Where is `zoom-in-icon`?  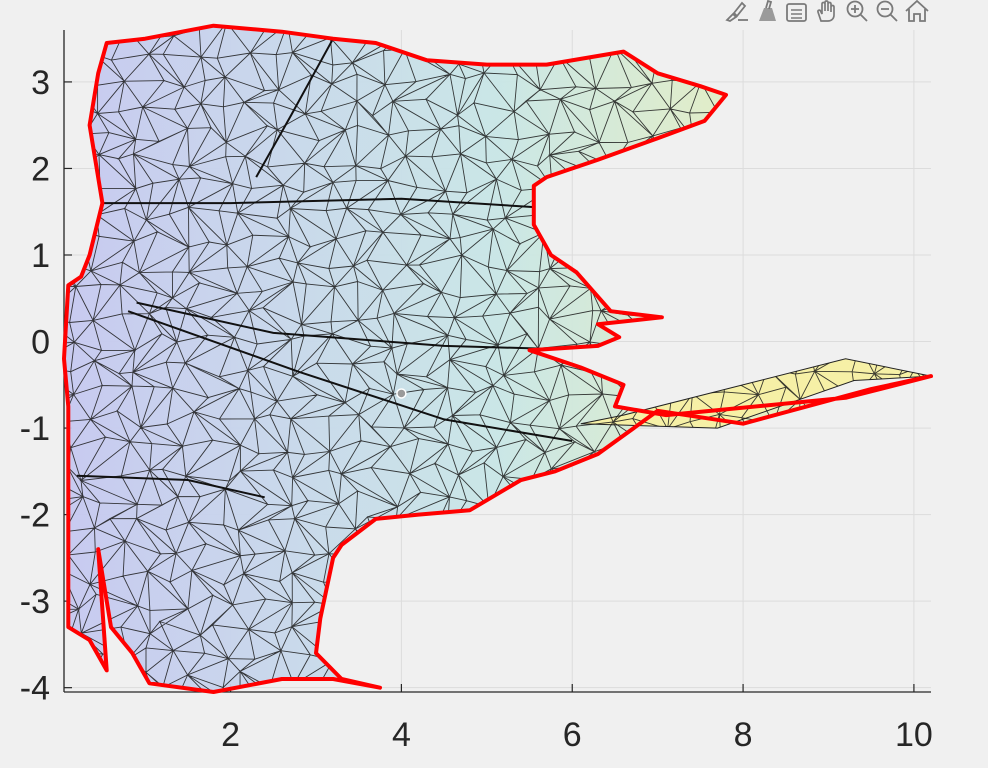
zoom-in-icon is located at coordinates (857, 11).